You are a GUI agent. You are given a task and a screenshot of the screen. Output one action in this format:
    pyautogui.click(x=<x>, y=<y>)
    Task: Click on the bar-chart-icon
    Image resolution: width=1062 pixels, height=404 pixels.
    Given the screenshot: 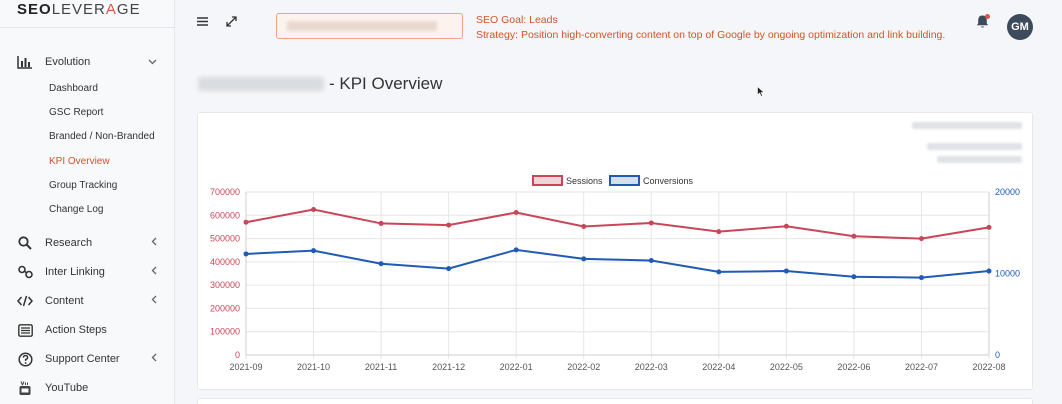 What is the action you would take?
    pyautogui.click(x=25, y=62)
    